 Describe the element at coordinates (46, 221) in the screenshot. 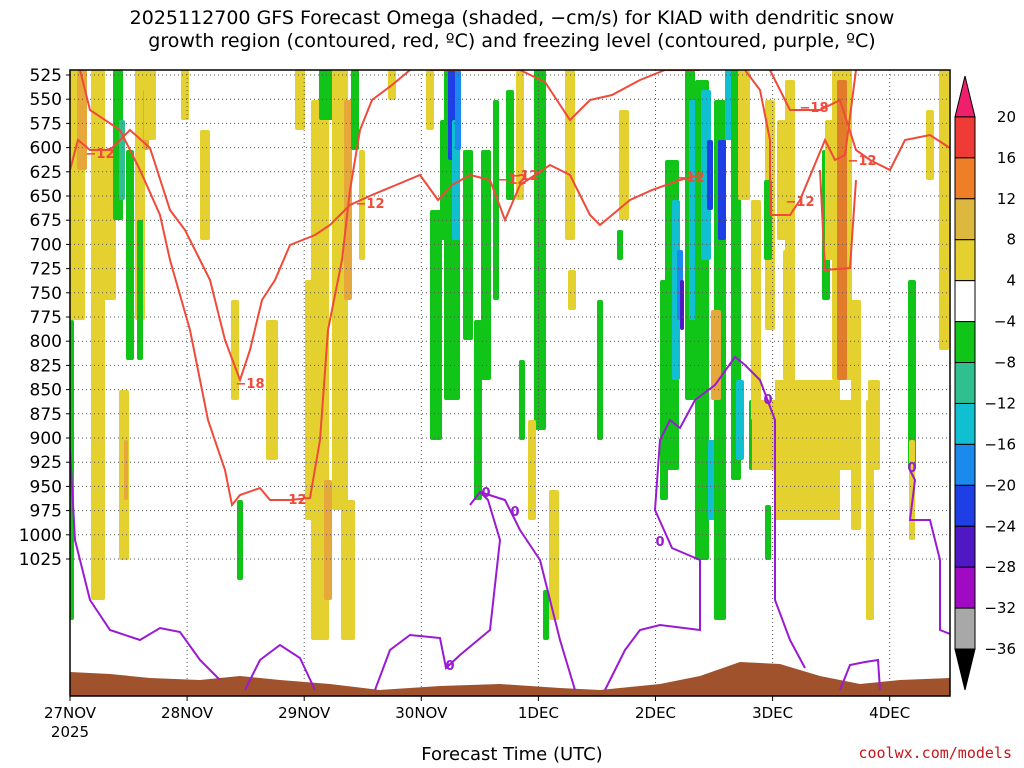

I see `y-tick-label: 675` at that location.